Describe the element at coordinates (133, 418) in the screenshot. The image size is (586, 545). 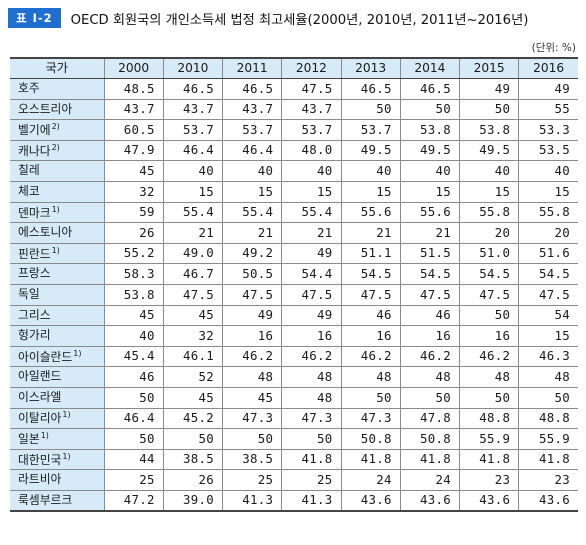
I see `value-cell: 46.4` at that location.